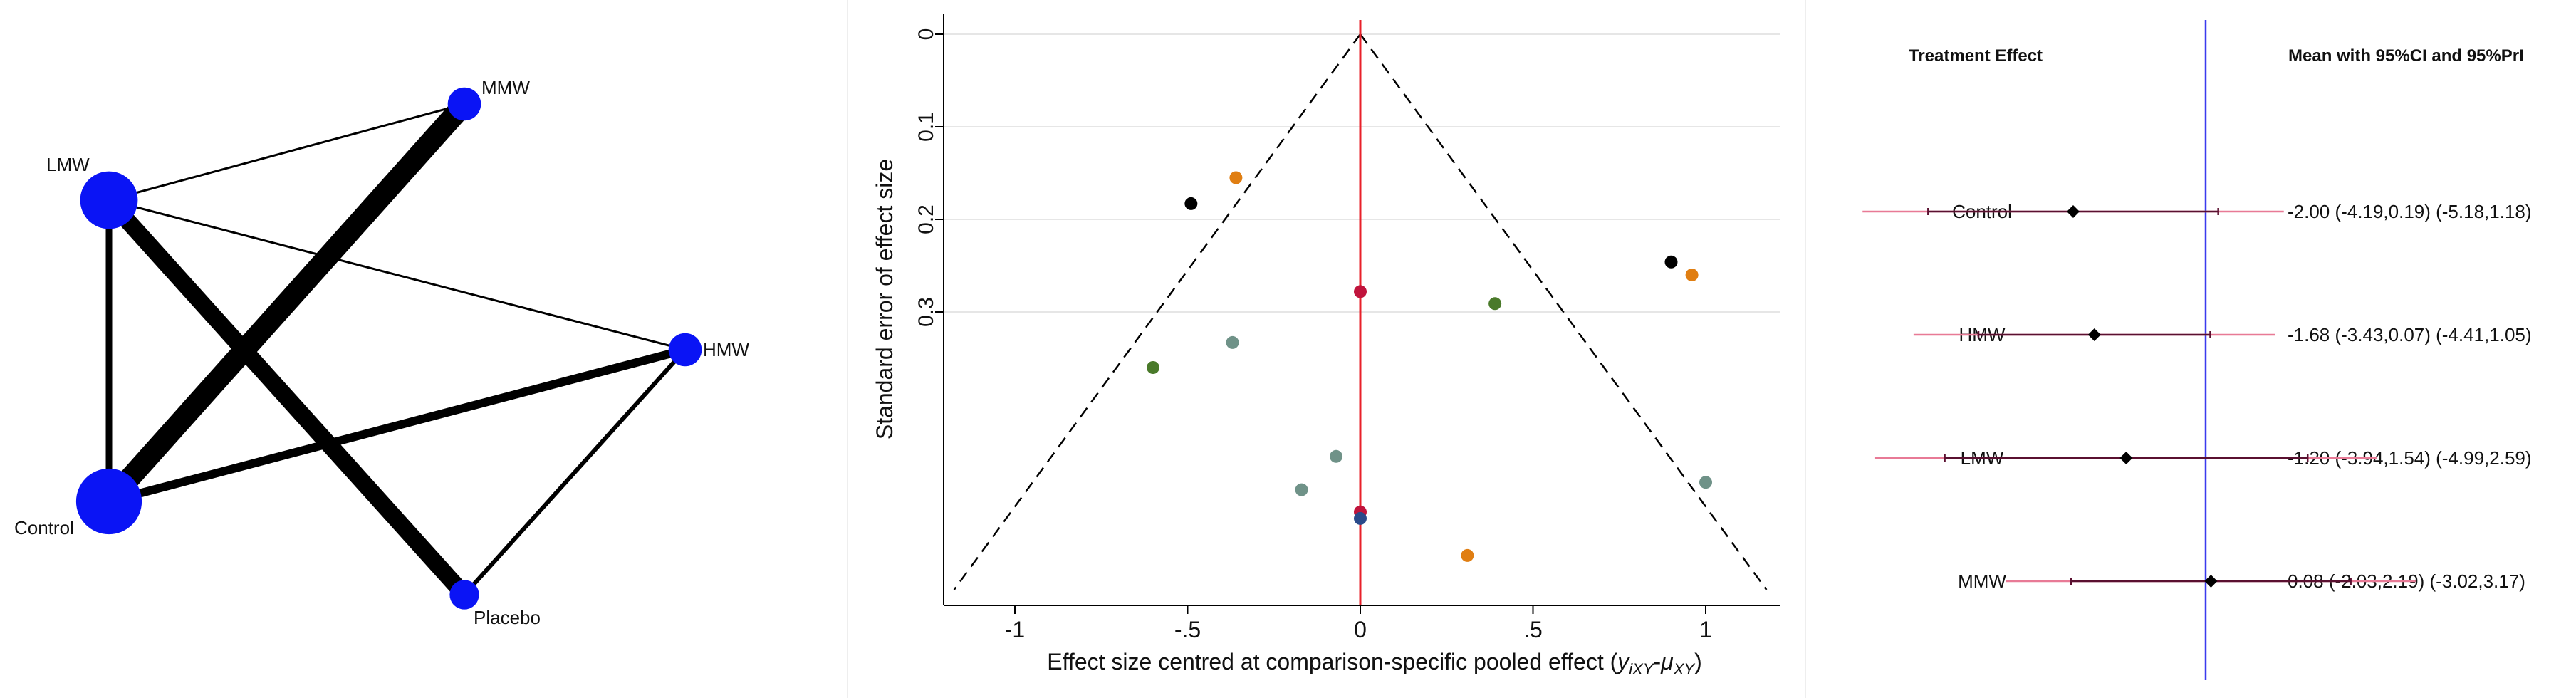 The height and width of the screenshot is (698, 2576). Describe the element at coordinates (464, 595) in the screenshot. I see `node-placebo` at that location.